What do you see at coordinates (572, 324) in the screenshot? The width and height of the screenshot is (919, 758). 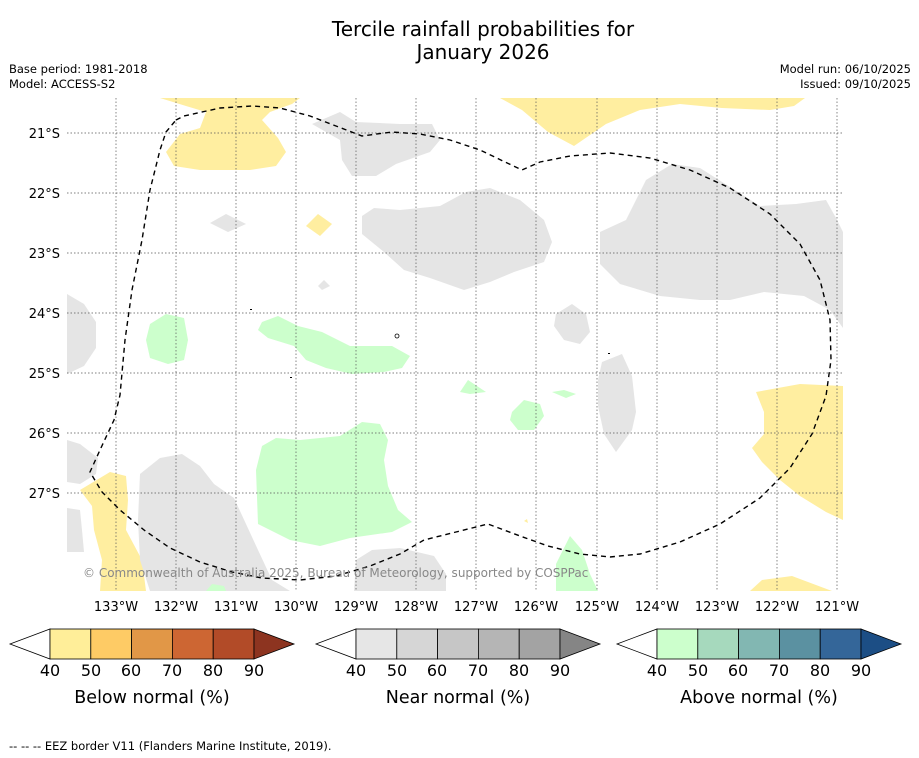 I see `near-region-small-east` at bounding box center [572, 324].